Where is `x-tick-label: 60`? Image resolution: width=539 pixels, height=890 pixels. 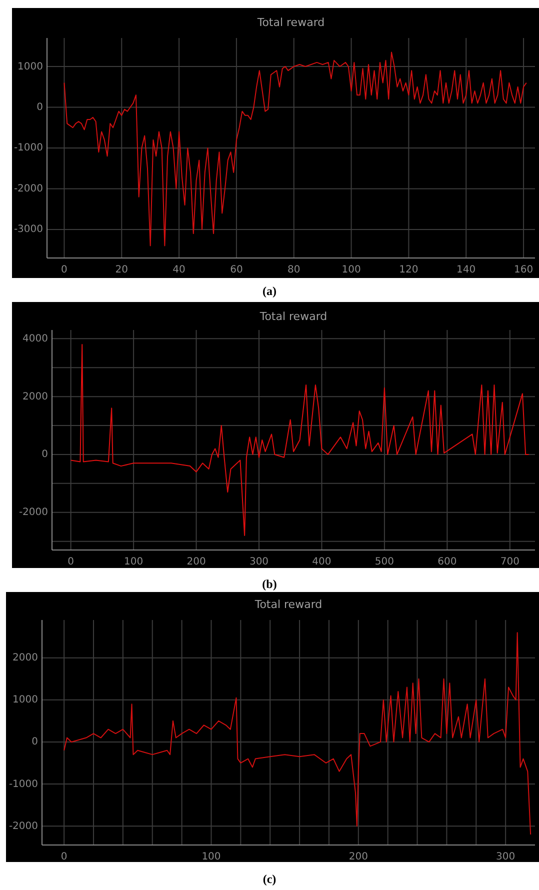
x-tick-label: 60 is located at coordinates (236, 270).